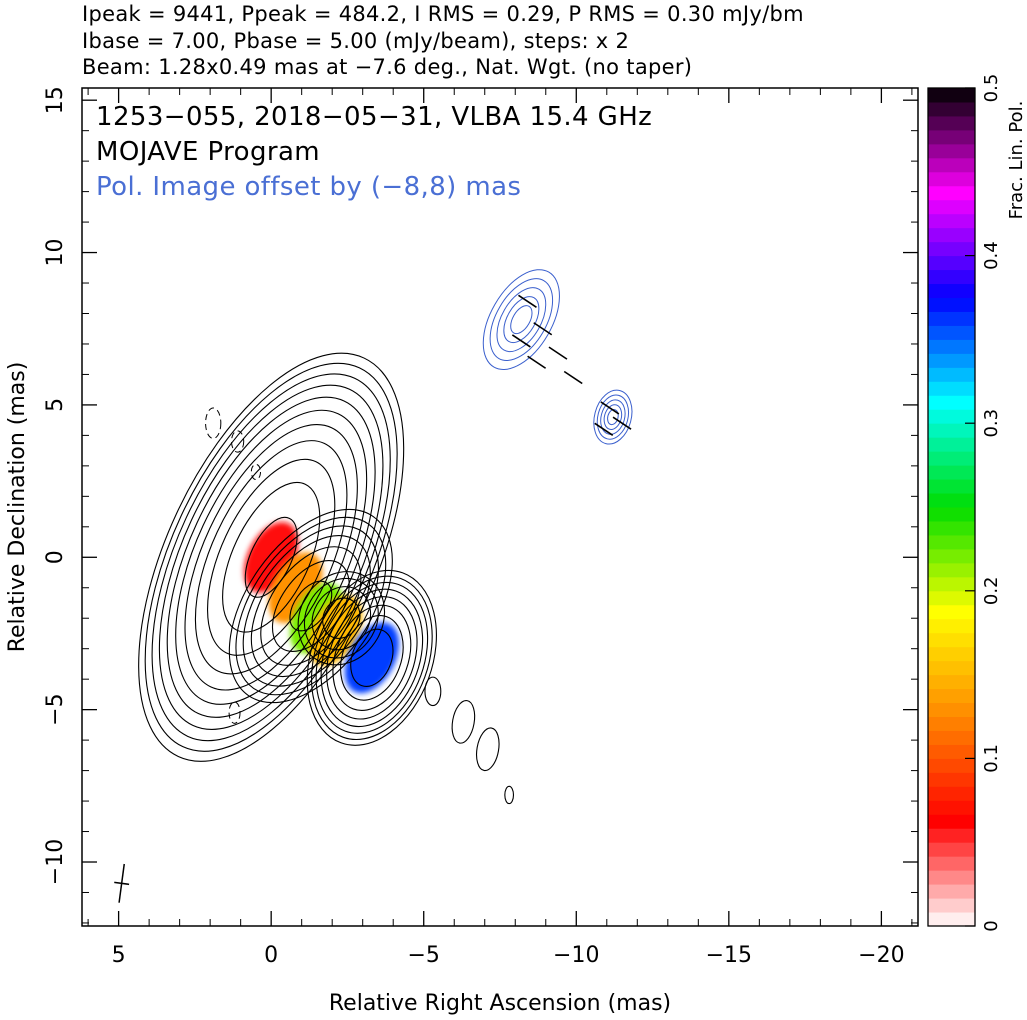  What do you see at coordinates (55, 557) in the screenshot?
I see `y-tick-label: 0` at bounding box center [55, 557].